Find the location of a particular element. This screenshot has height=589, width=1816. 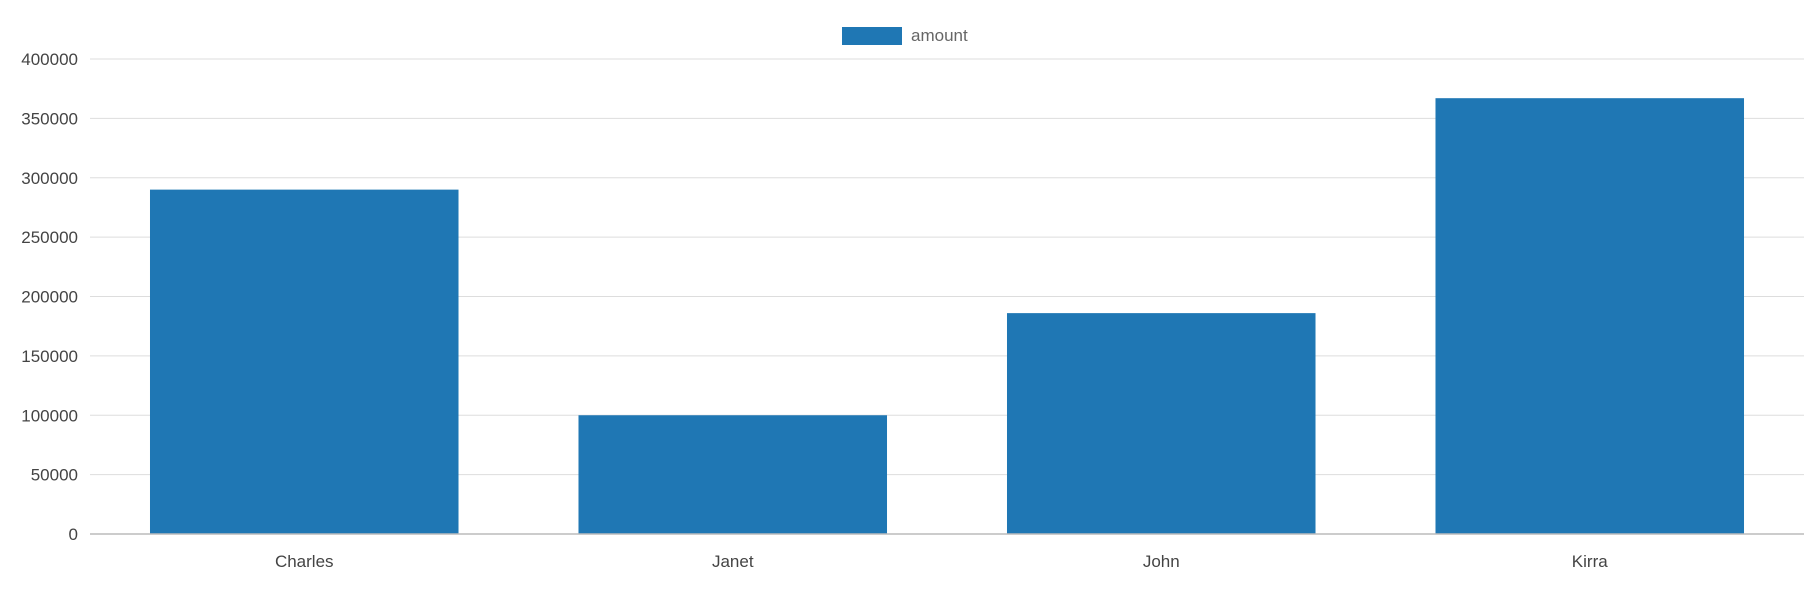

bar-charles is located at coordinates (304, 361).